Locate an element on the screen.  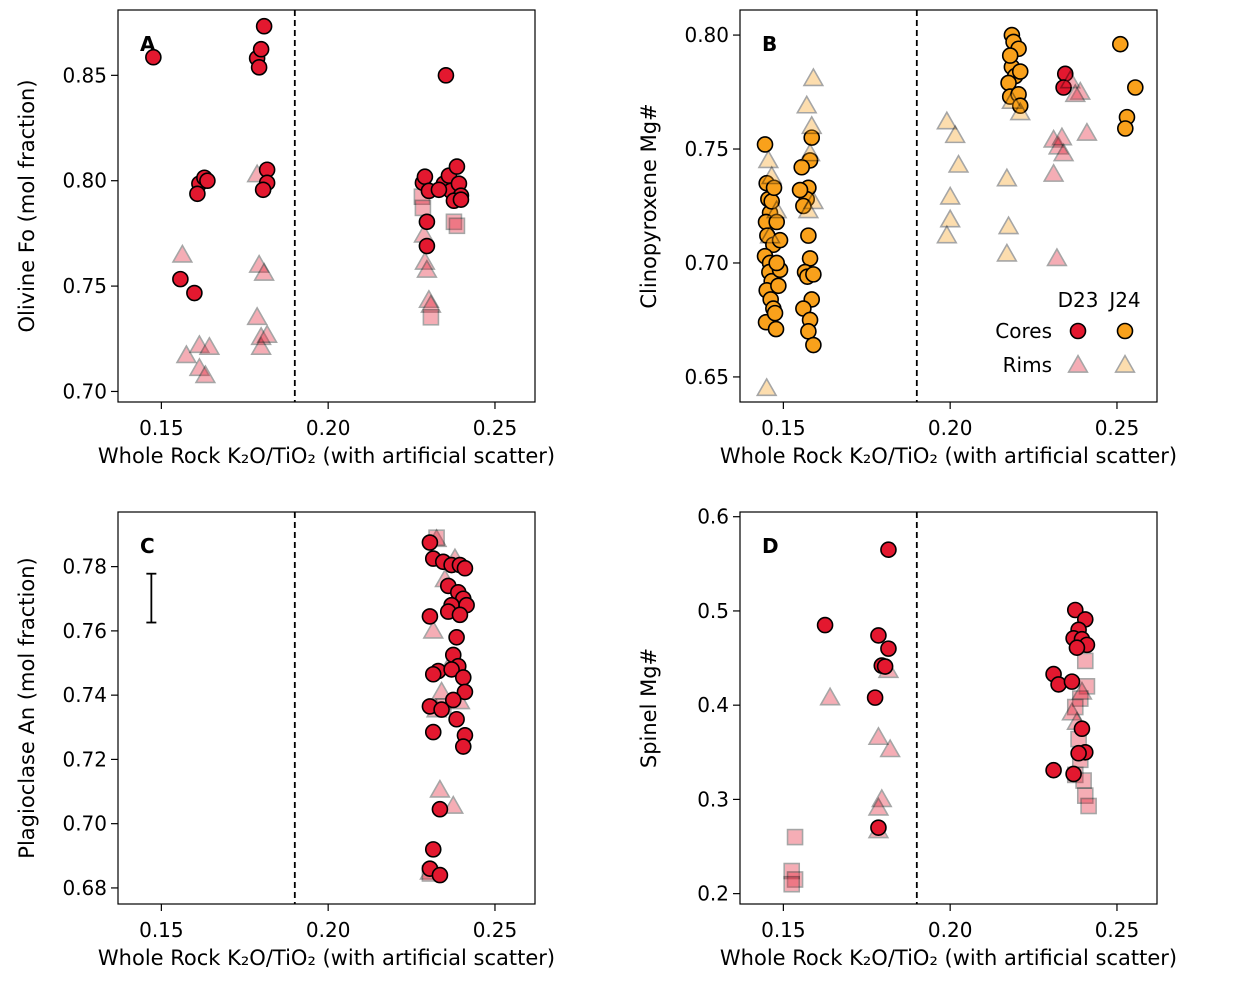
y-axis-label: Clinopyroxene Mg# is located at coordinates (649, 205).